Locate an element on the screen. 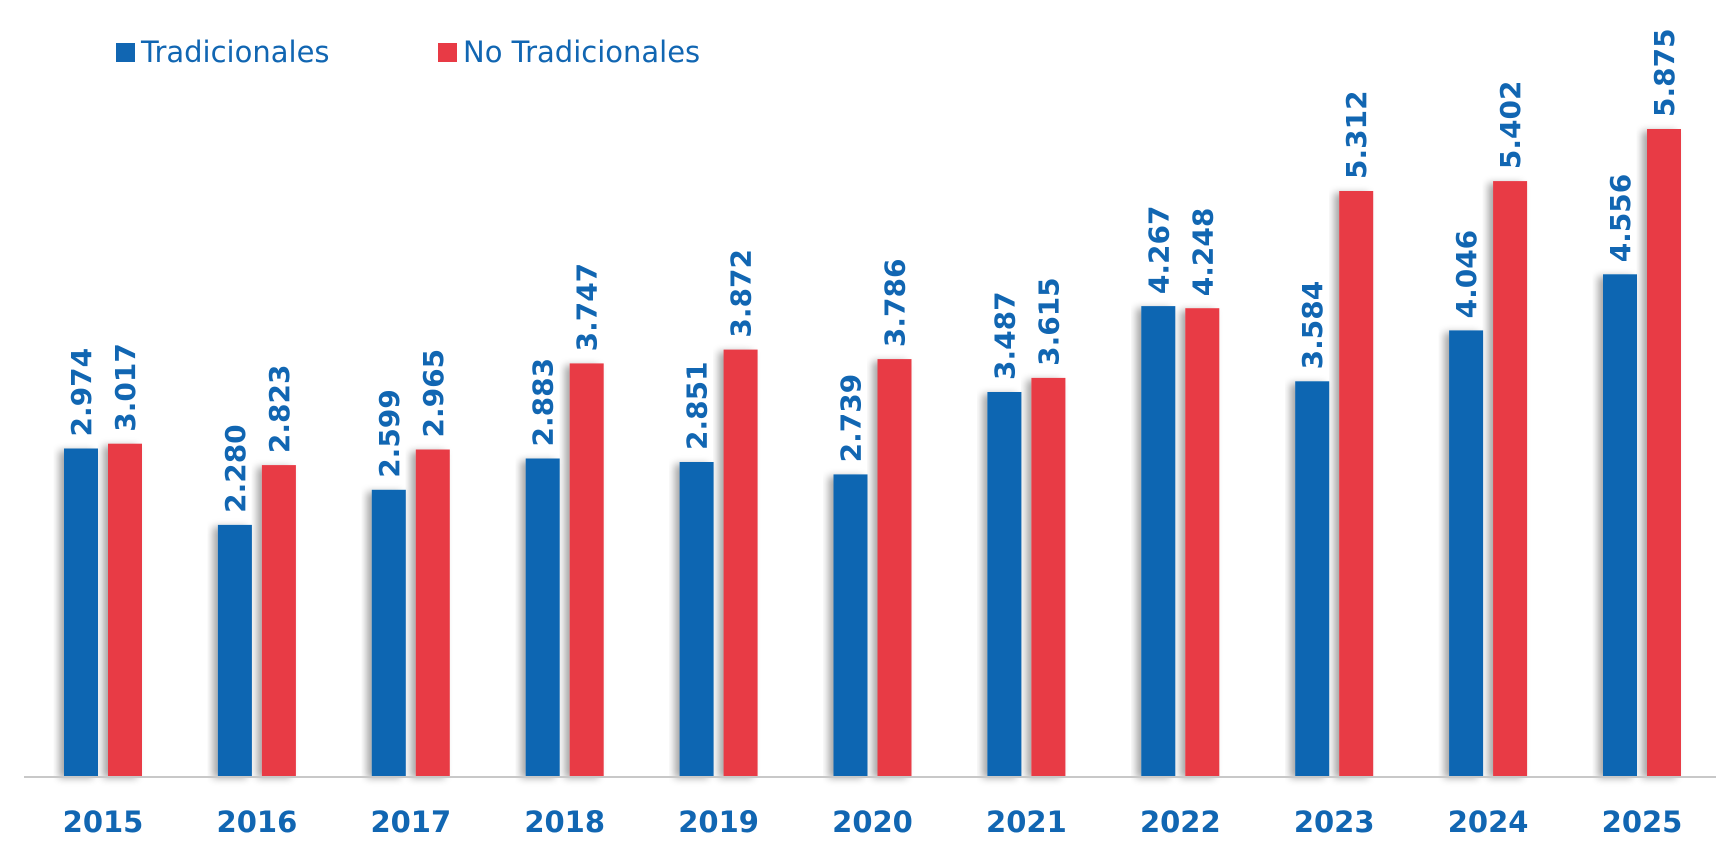 Image resolution: width=1716 pixels, height=856 pixels. bar-no-tradicionales-2015 is located at coordinates (125, 609).